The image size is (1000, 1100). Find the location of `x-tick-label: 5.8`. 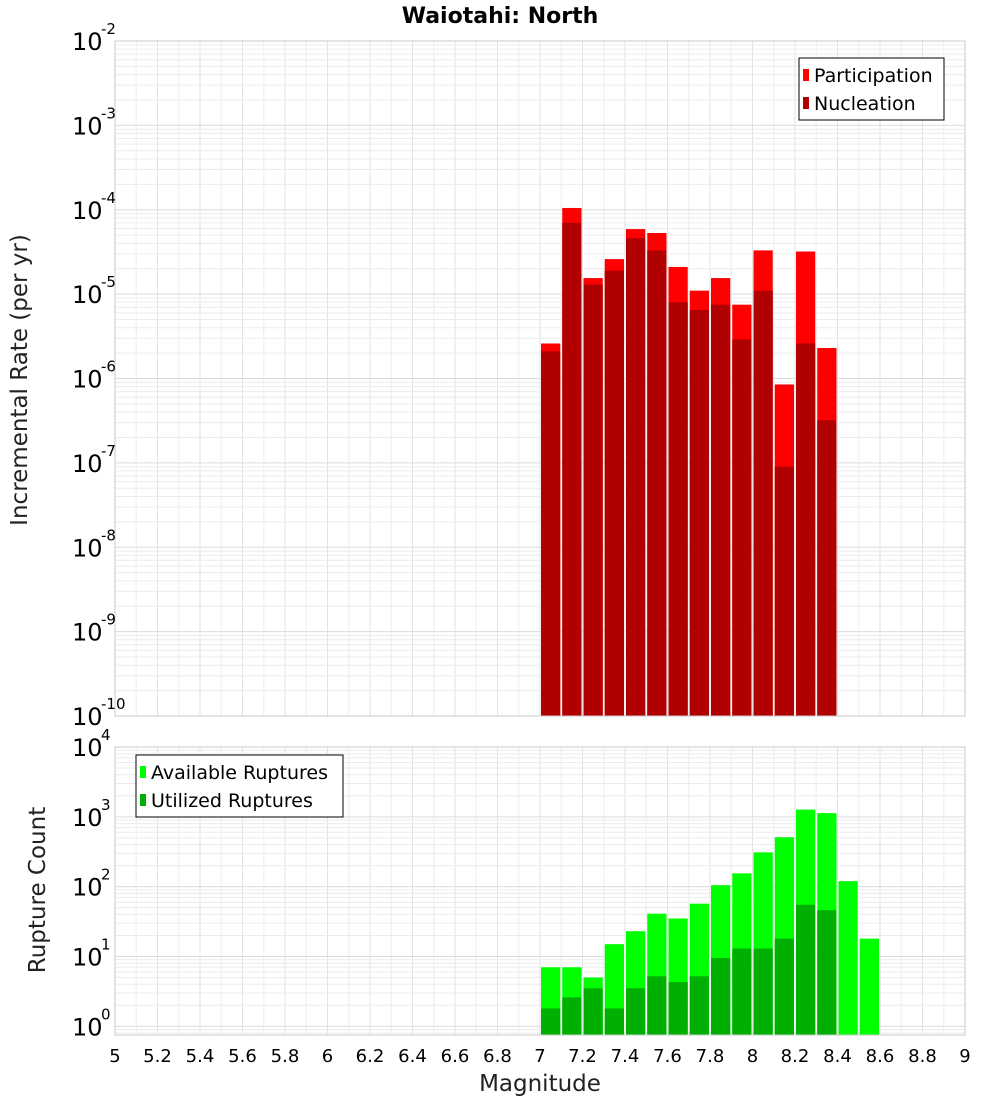

x-tick-label: 5.8 is located at coordinates (285, 1056).